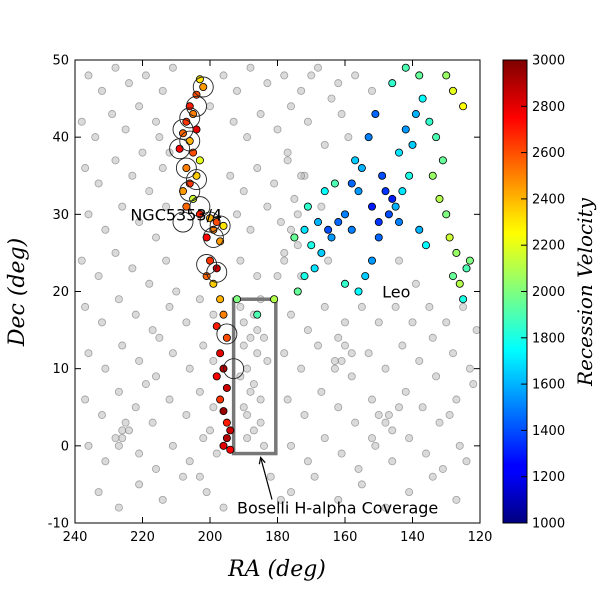 Image resolution: width=600 pixels, height=600 pixels. Describe the element at coordinates (412, 537) in the screenshot. I see `x-tick-label-5: 140` at that location.